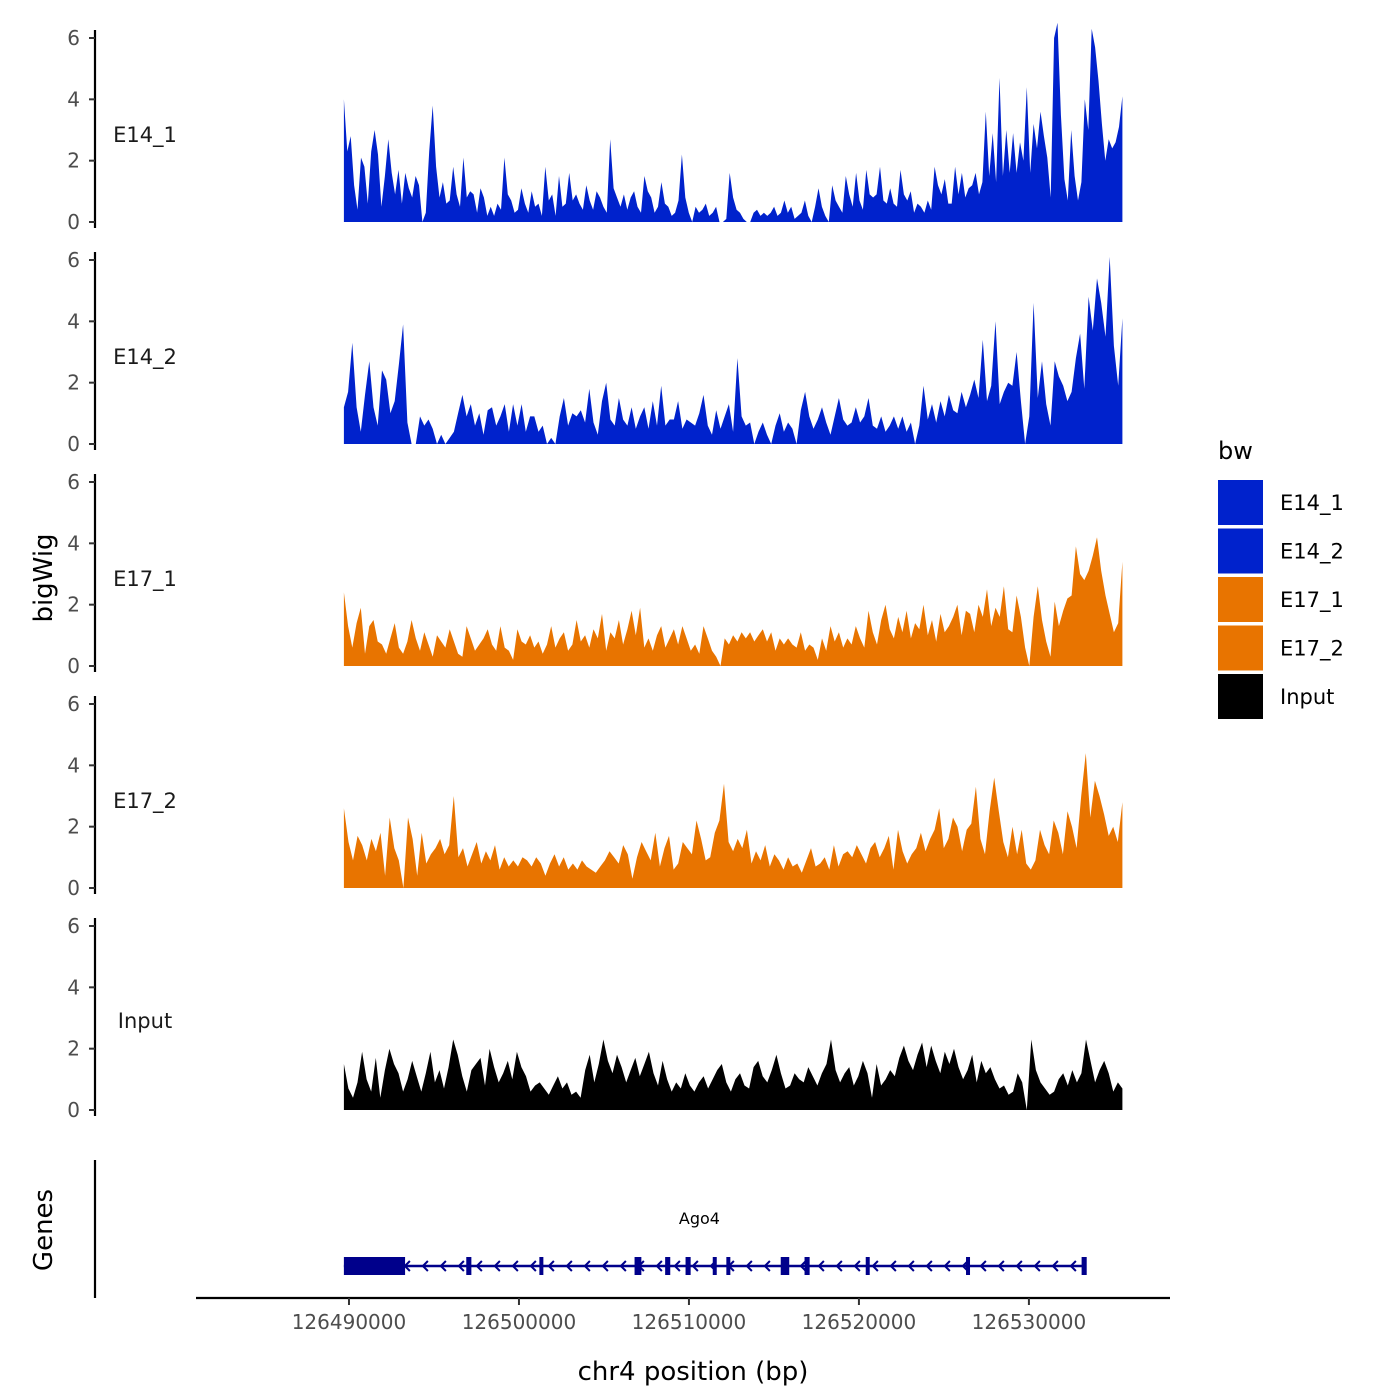 This screenshot has height=1400, width=1400. I want to click on track-label-Input: Input, so click(145, 1021).